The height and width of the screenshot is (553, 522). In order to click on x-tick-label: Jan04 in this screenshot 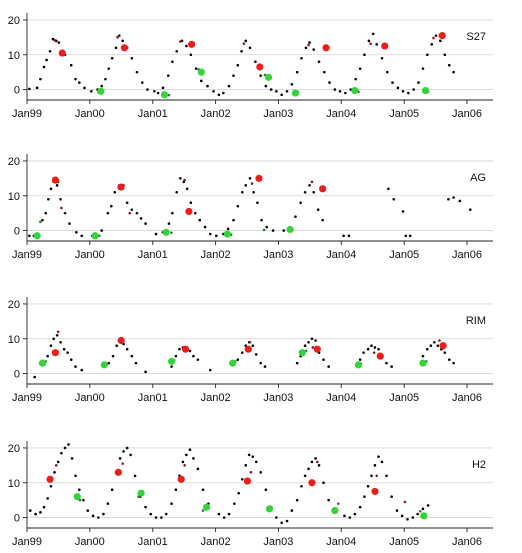, I will do `click(341, 398)`.